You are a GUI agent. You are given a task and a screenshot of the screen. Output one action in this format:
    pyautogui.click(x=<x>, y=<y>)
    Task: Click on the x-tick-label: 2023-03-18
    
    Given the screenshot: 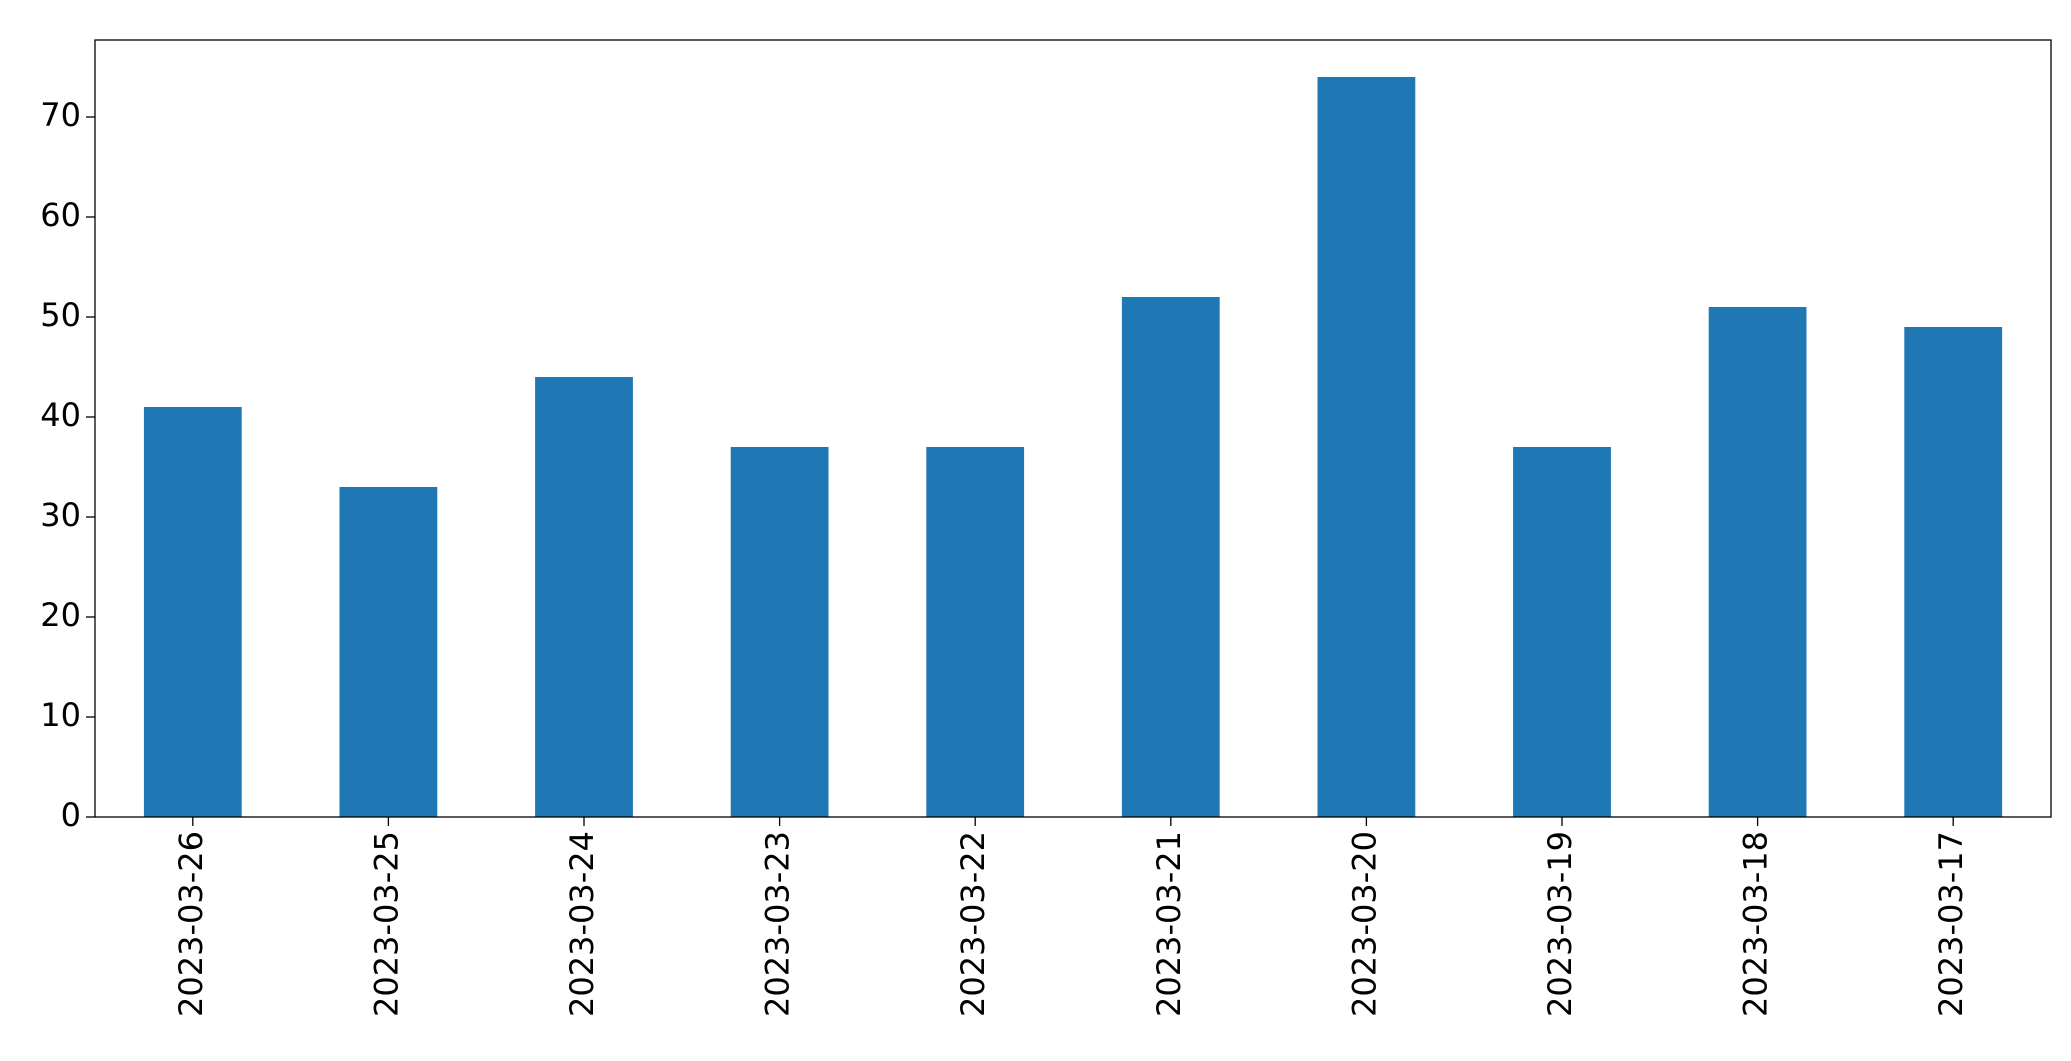 What is the action you would take?
    pyautogui.click(x=1756, y=924)
    